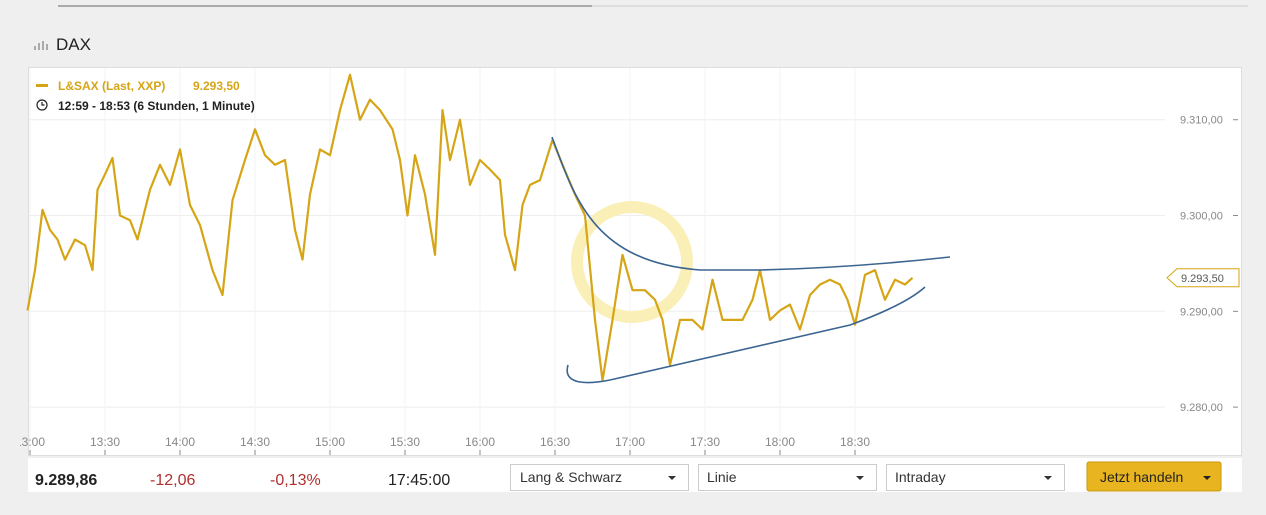 The image size is (1266, 515). Describe the element at coordinates (571, 477) in the screenshot. I see `select-text: Lang & Schwarz` at that location.